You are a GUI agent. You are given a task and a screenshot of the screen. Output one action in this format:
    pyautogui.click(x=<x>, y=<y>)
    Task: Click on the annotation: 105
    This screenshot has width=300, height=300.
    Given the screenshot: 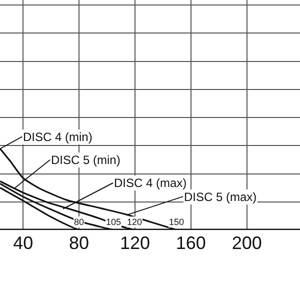 What is the action you would take?
    pyautogui.click(x=114, y=222)
    